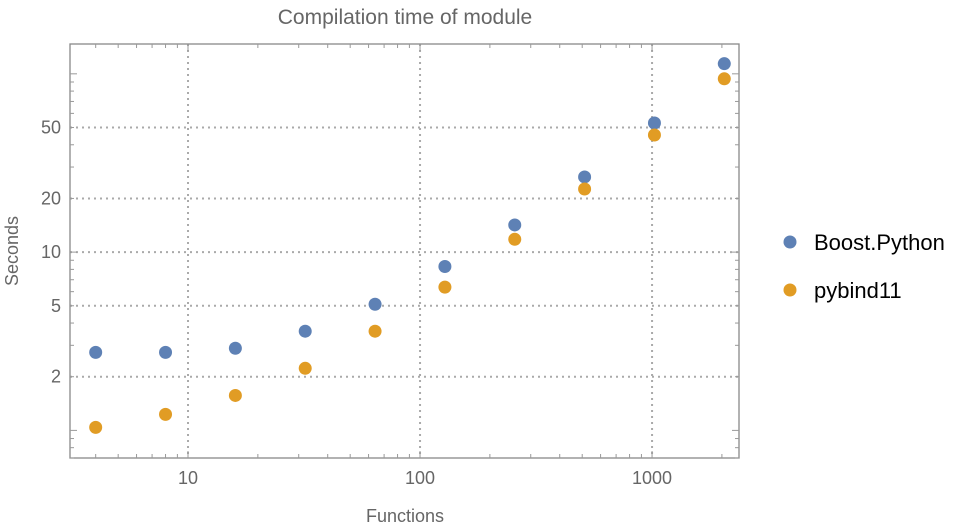 Image resolution: width=975 pixels, height=525 pixels. I want to click on legend-marker-pybind11, so click(790, 290).